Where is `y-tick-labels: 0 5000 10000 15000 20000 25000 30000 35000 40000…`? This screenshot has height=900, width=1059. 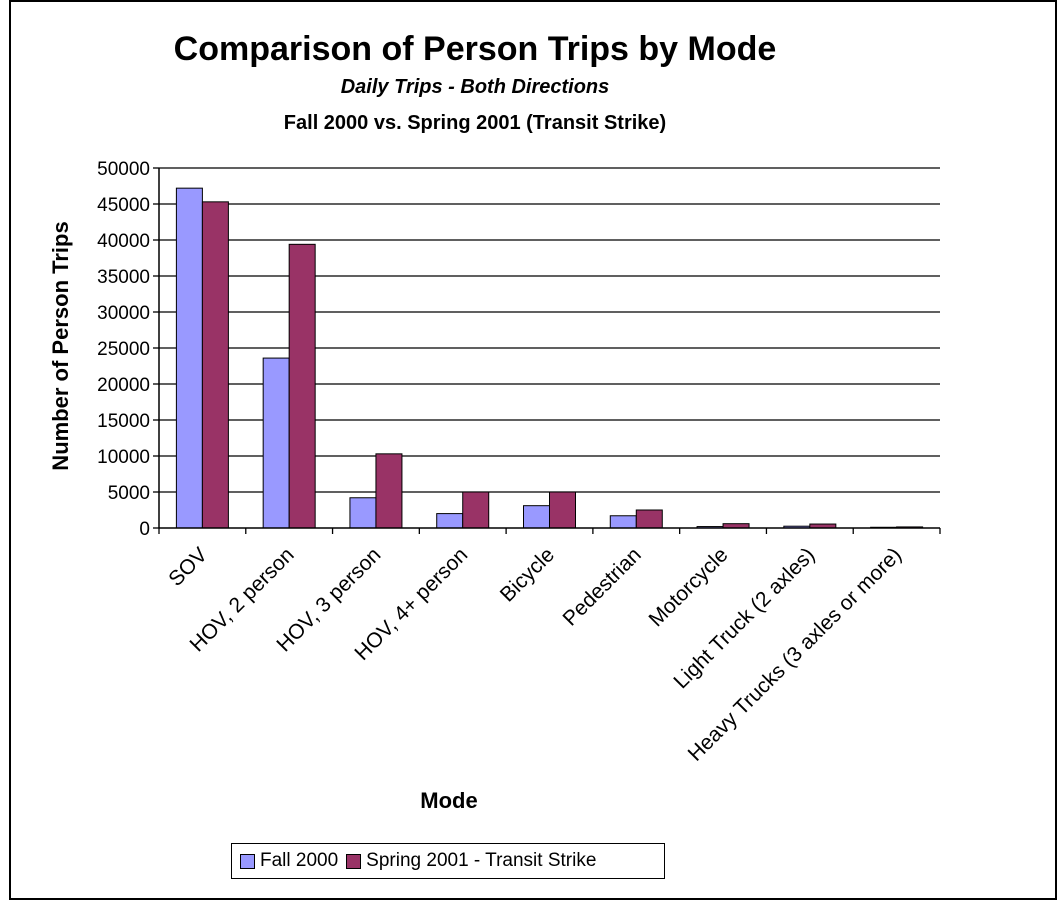
y-tick-labels: 0 5000 10000 15000 20000 25000 30000 35000 40000… is located at coordinates (123, 349).